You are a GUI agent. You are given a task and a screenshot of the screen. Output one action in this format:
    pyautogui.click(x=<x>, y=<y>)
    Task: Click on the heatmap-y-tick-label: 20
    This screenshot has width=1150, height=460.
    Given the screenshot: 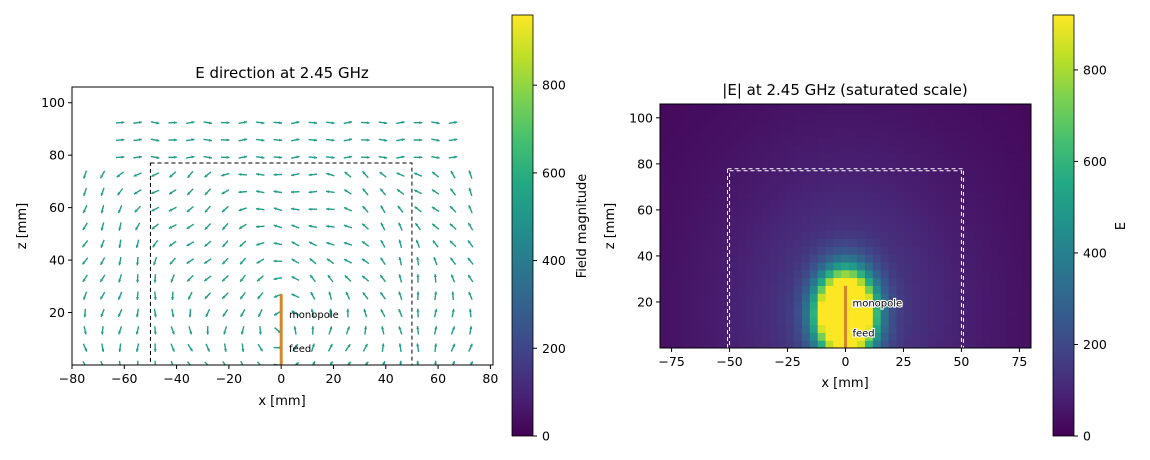 What is the action you would take?
    pyautogui.click(x=645, y=301)
    